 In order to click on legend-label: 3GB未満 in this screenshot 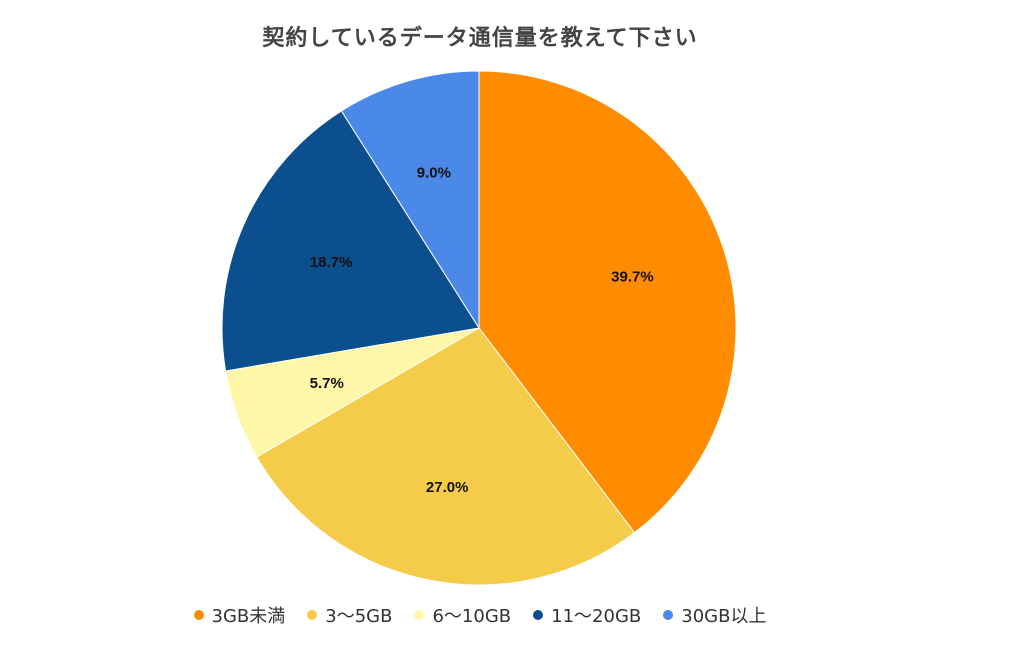, I will do `click(248, 616)`.